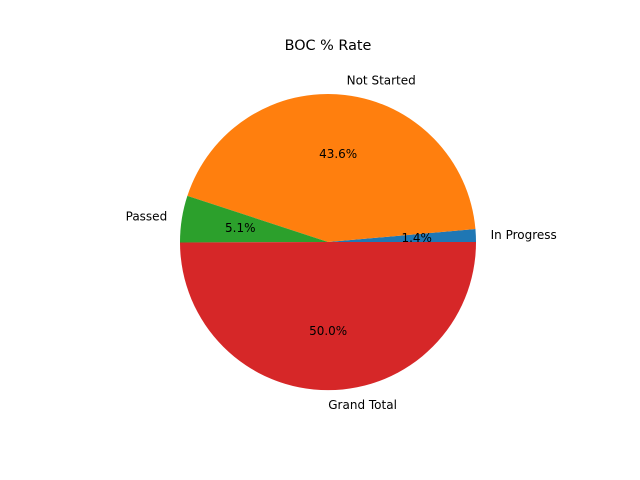 The width and height of the screenshot is (640, 480). I want to click on chart-title: BOC % Rate, so click(328, 46).